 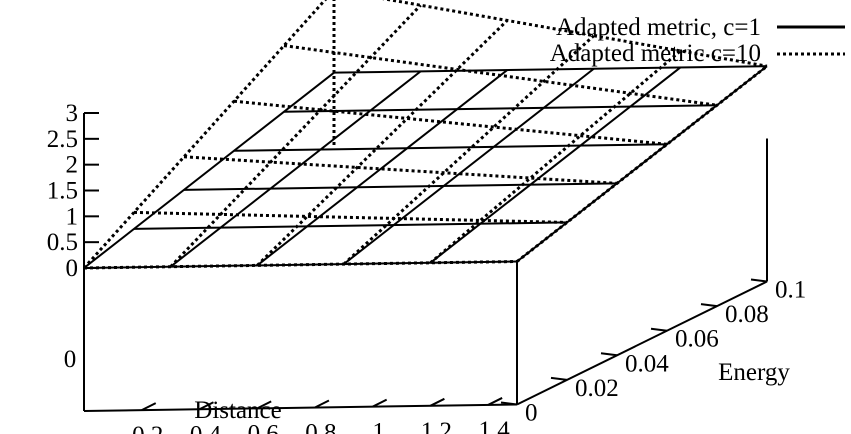 What do you see at coordinates (790, 290) in the screenshot?
I see `y-tick-label: 0.1` at bounding box center [790, 290].